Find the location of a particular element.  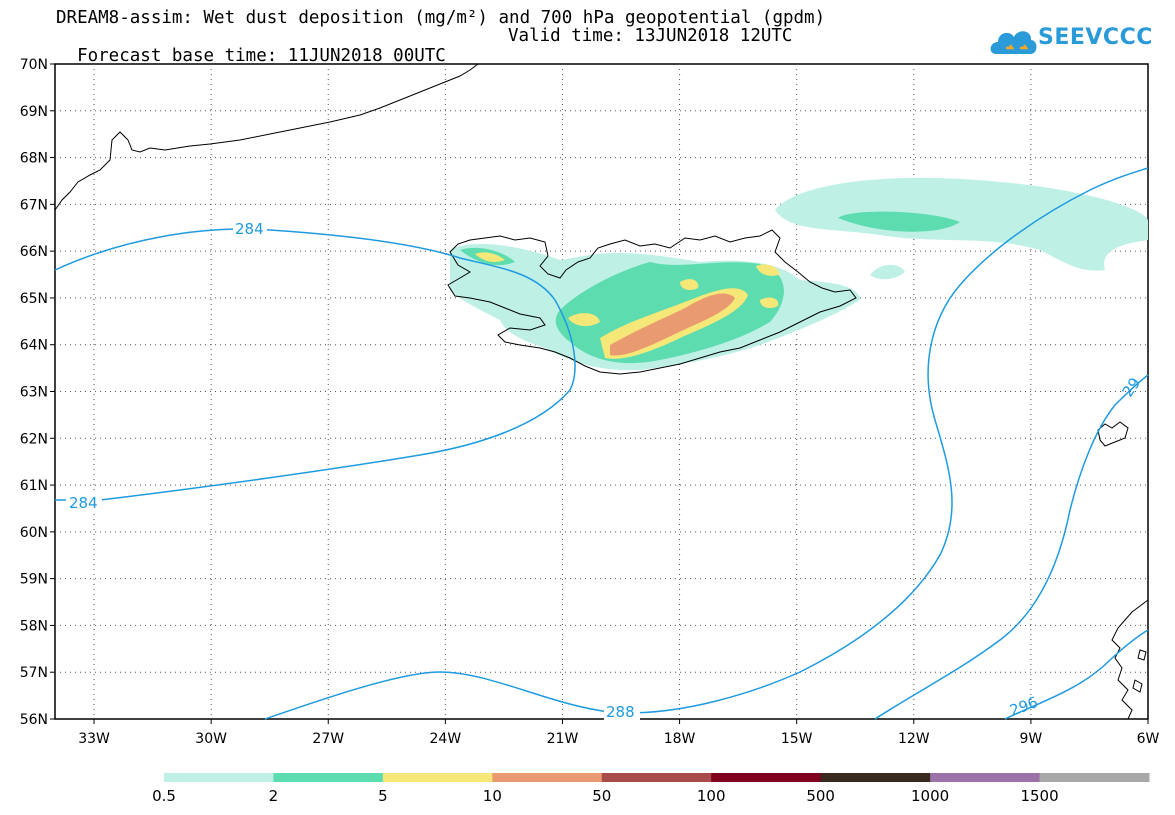

lon-label: 15W is located at coordinates (797, 739).